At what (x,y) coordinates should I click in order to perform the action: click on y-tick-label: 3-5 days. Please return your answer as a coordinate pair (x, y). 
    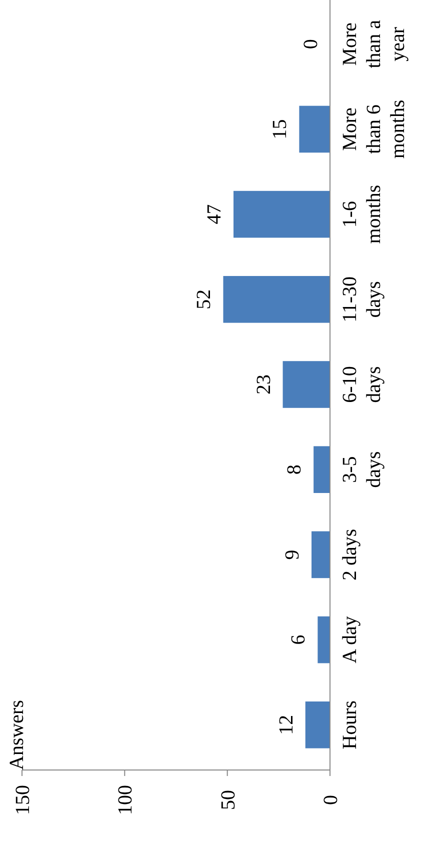
    Looking at the image, I should click on (362, 469).